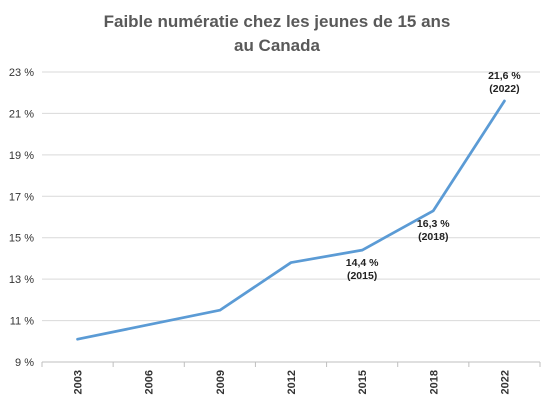  I want to click on y-axis-ticks: 9 % 11 % 13 % 15 % 17 % 19 % 21 % 23 %, so click(21, 218).